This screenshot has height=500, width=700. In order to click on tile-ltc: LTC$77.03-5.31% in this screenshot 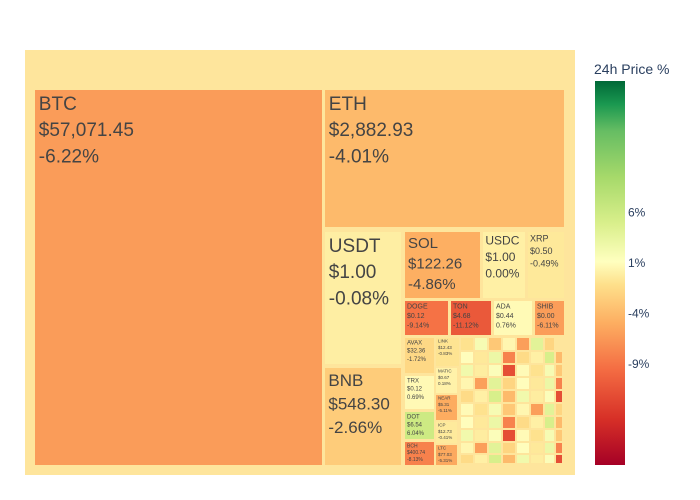, I will do `click(446, 455)`.